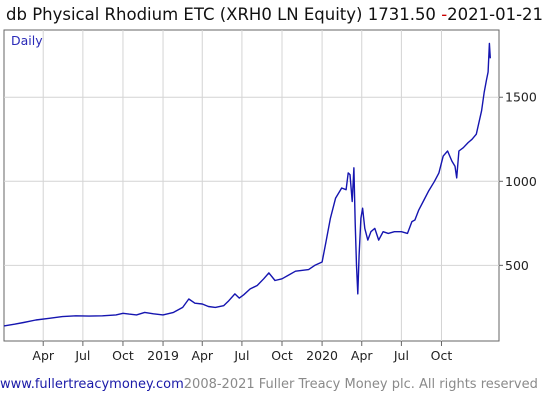 The width and height of the screenshot is (550, 400). Describe the element at coordinates (521, 181) in the screenshot. I see `y-tick-label: 1000` at that location.